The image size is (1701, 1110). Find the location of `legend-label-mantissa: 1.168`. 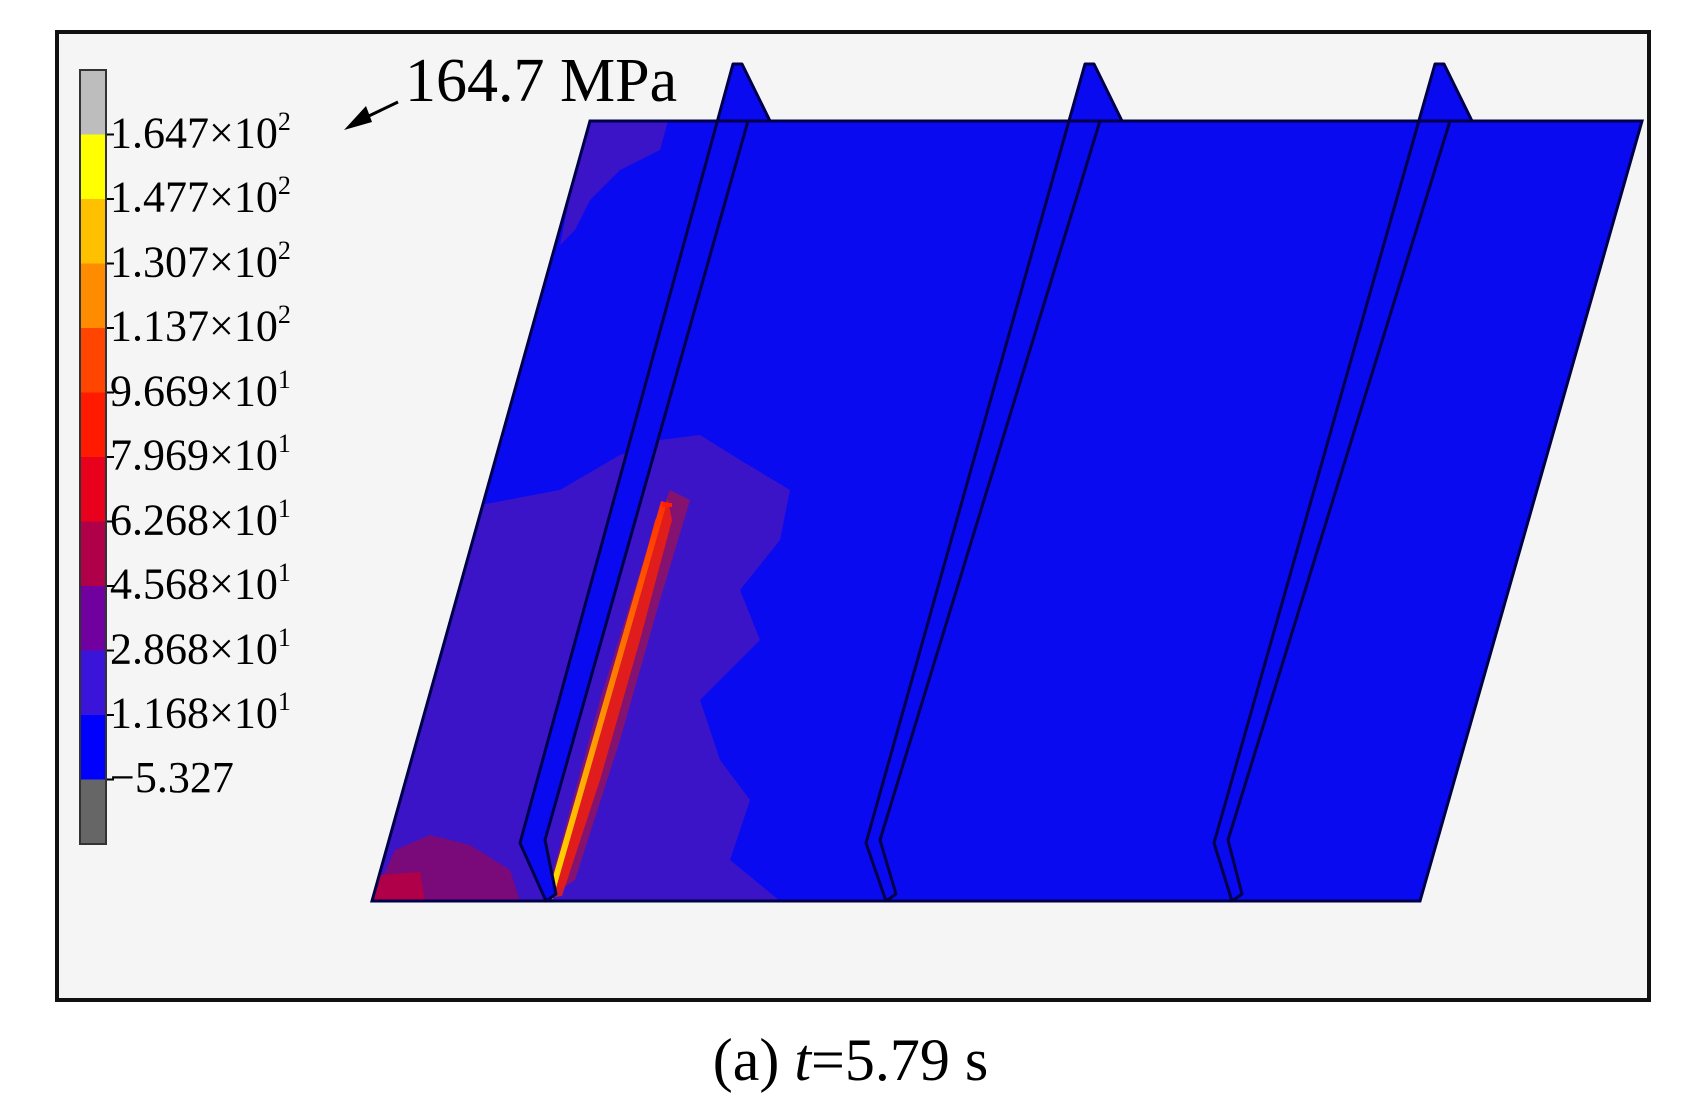

legend-label-mantissa: 1.168 is located at coordinates (159, 713).